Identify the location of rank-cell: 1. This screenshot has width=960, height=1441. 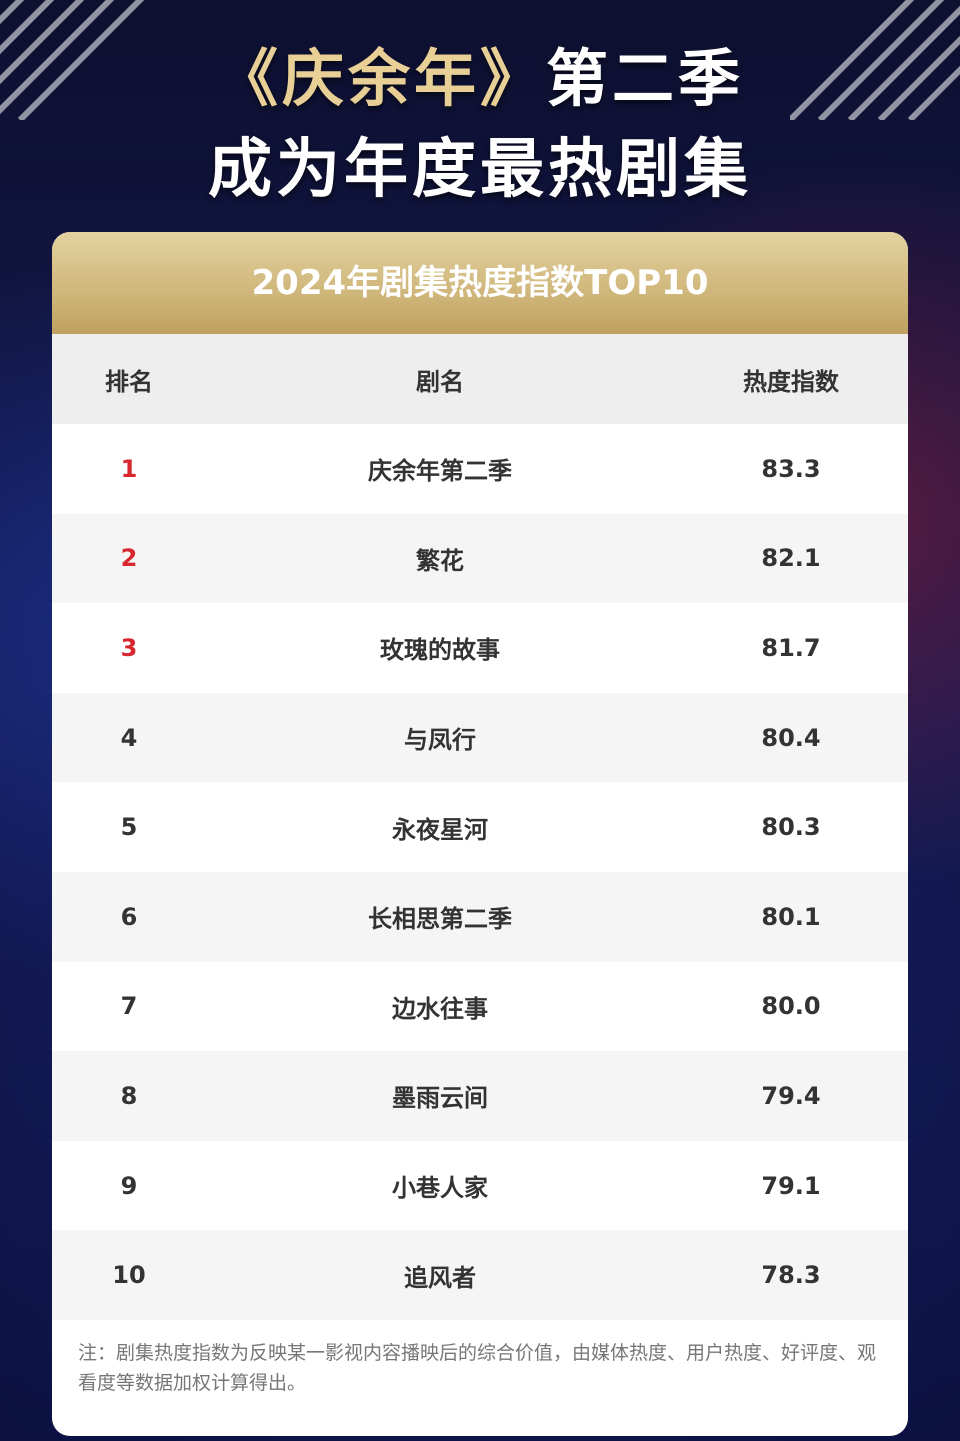
(129, 468).